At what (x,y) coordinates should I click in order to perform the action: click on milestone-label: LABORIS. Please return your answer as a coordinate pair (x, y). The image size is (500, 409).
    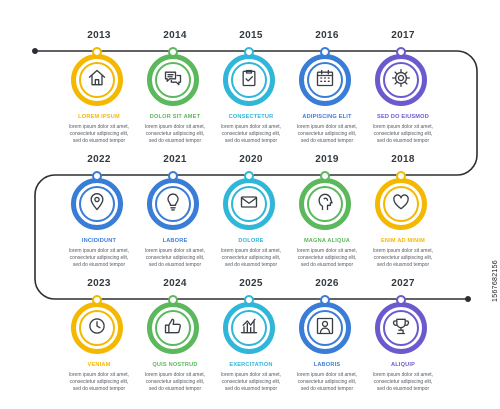
    Looking at the image, I should click on (327, 365).